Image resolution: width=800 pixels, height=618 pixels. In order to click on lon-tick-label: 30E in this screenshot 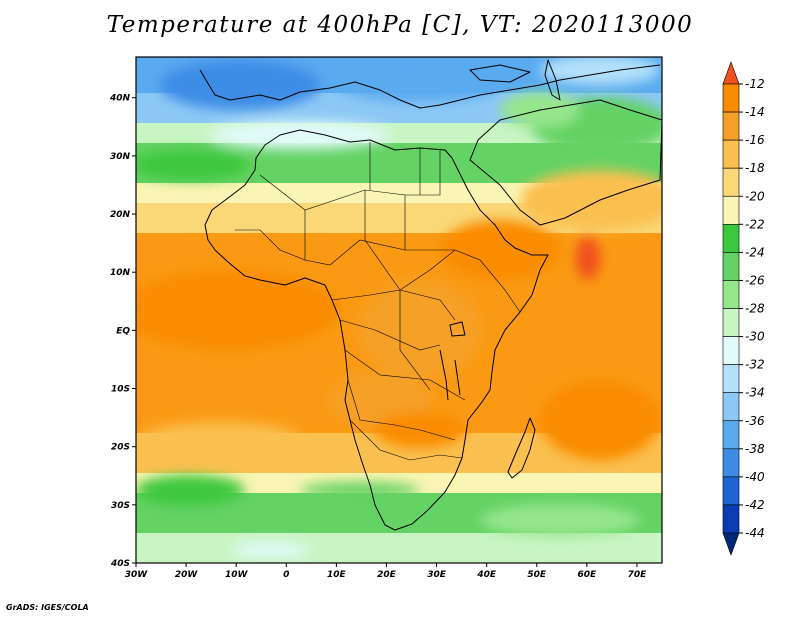, I will do `click(437, 575)`.